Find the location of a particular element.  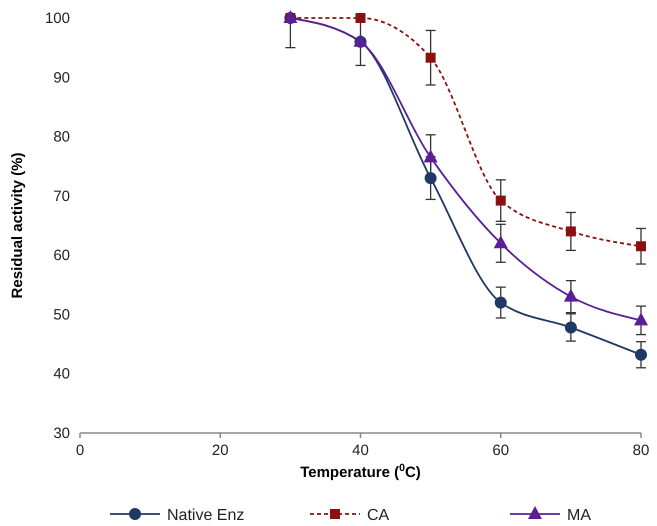

y-axis-title: Residual activity (%) is located at coordinates (17, 225).